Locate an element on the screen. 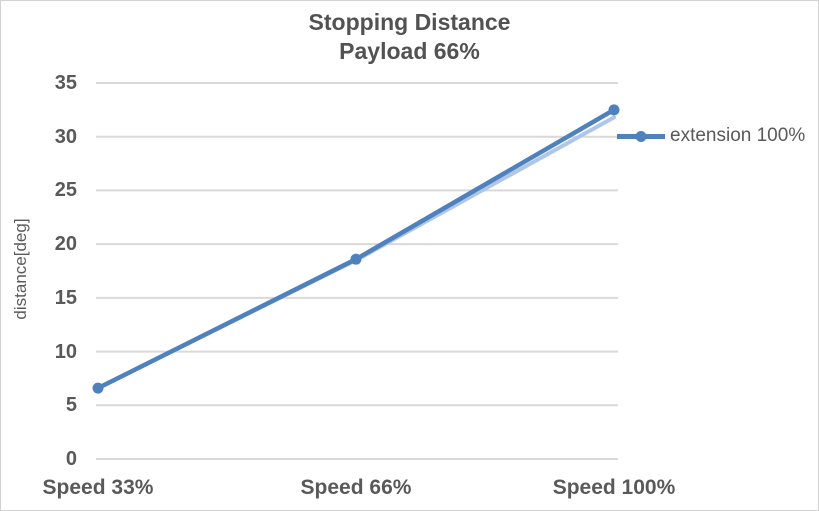 The width and height of the screenshot is (819, 511). y-tick-label: 0 is located at coordinates (71, 459).